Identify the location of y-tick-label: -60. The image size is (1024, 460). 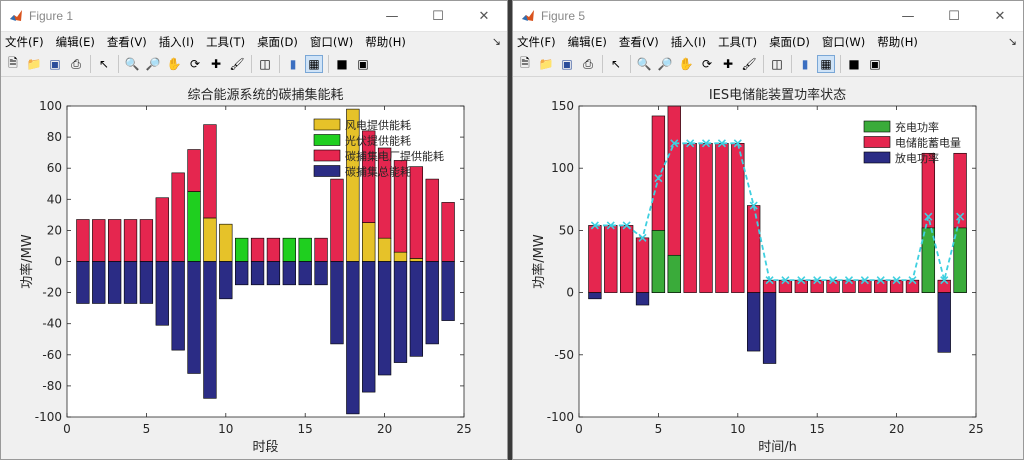
(52, 355).